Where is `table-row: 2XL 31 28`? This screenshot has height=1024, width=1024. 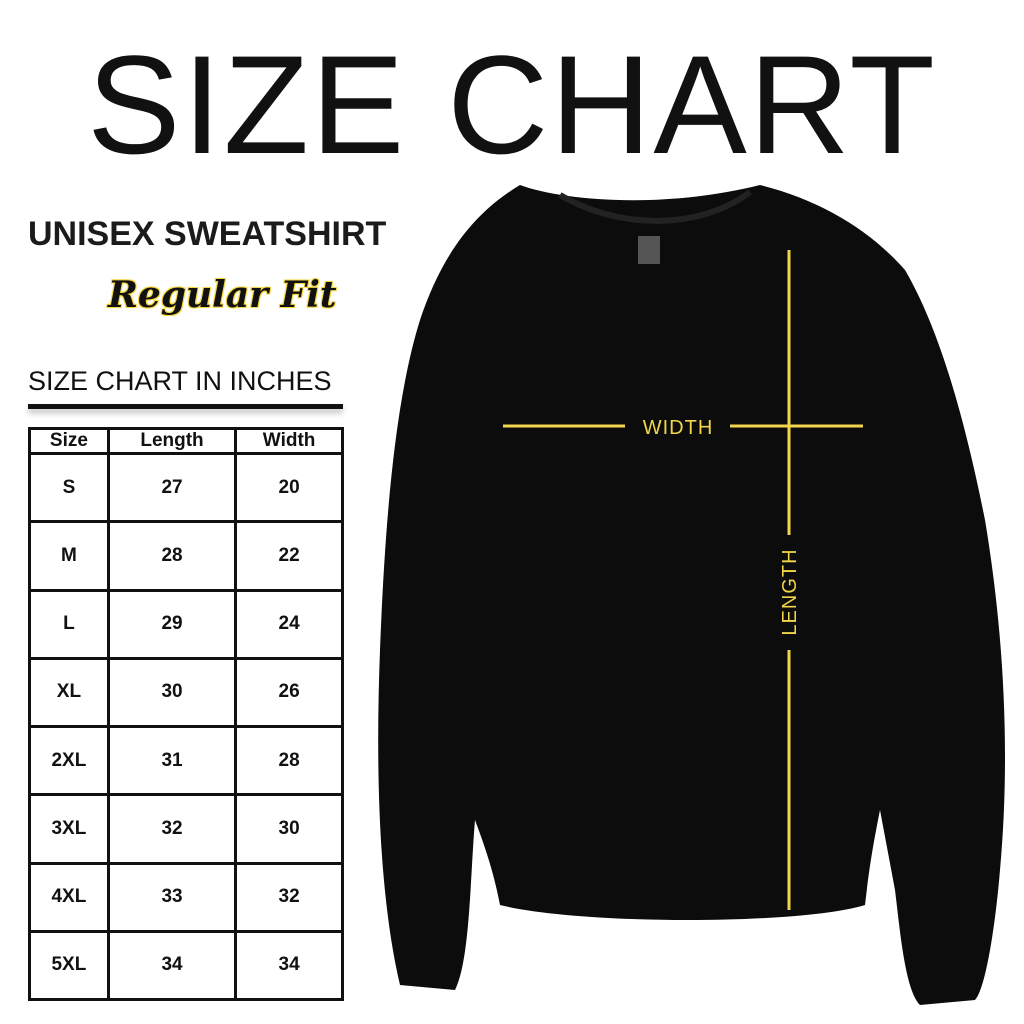 table-row: 2XL 31 28 is located at coordinates (186, 760).